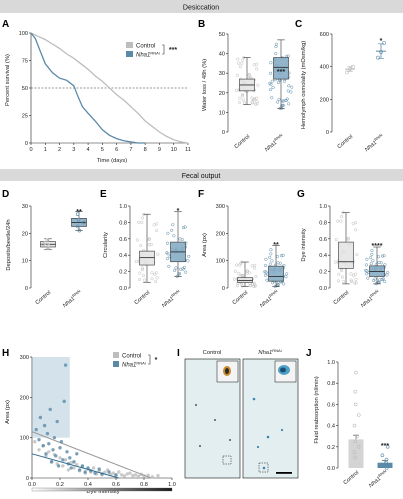  Describe the element at coordinates (269, 352) in the screenshot. I see `panel-i-title-nha1: Nha1RNAi` at that location.